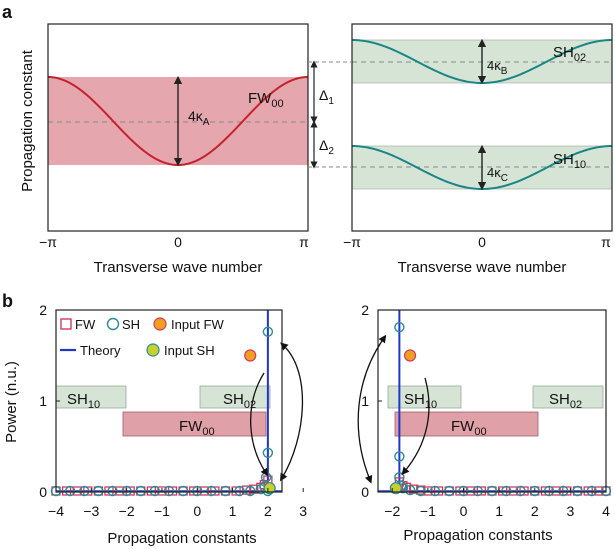 The height and width of the screenshot is (549, 615). Describe the element at coordinates (250, 355) in the screenshot. I see `left-input-fw-point` at that location.